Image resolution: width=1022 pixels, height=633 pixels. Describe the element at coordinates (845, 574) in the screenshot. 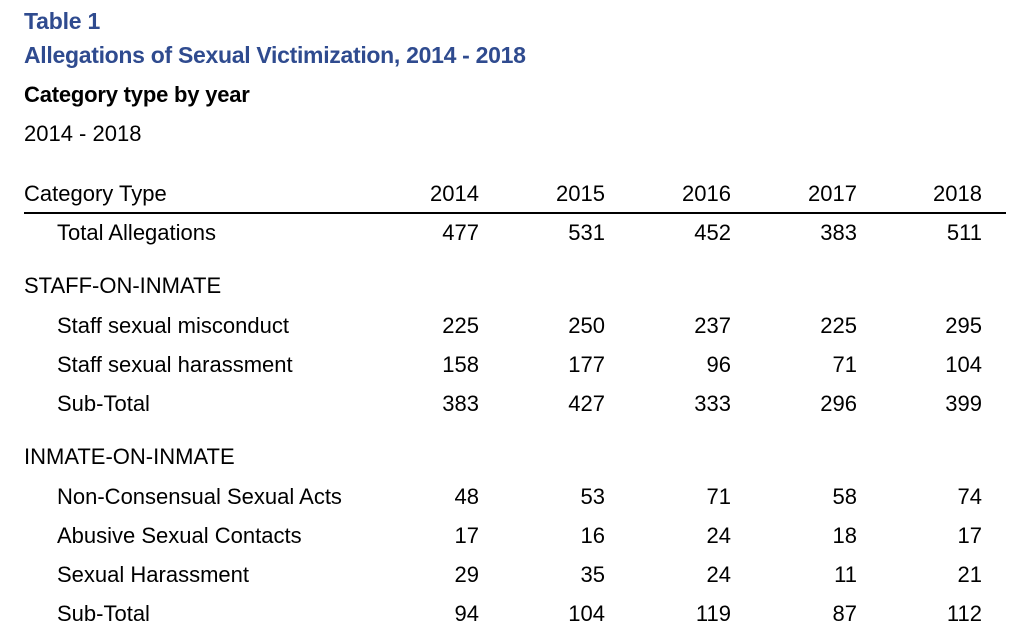

I see `cell-value: 11` at that location.